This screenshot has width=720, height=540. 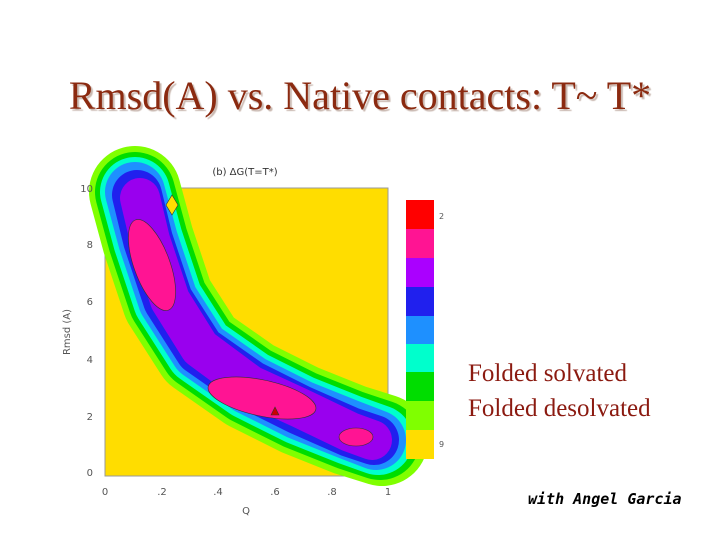 I want to click on x-tick-label: .2, so click(x=162, y=492).